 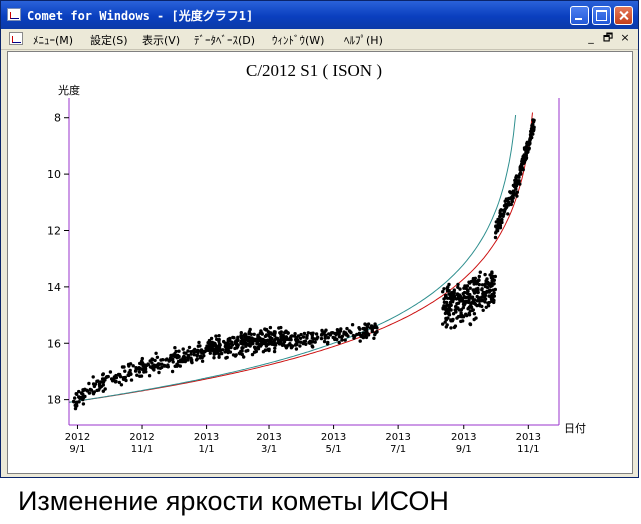 I want to click on maximize-icon, so click(x=601, y=15).